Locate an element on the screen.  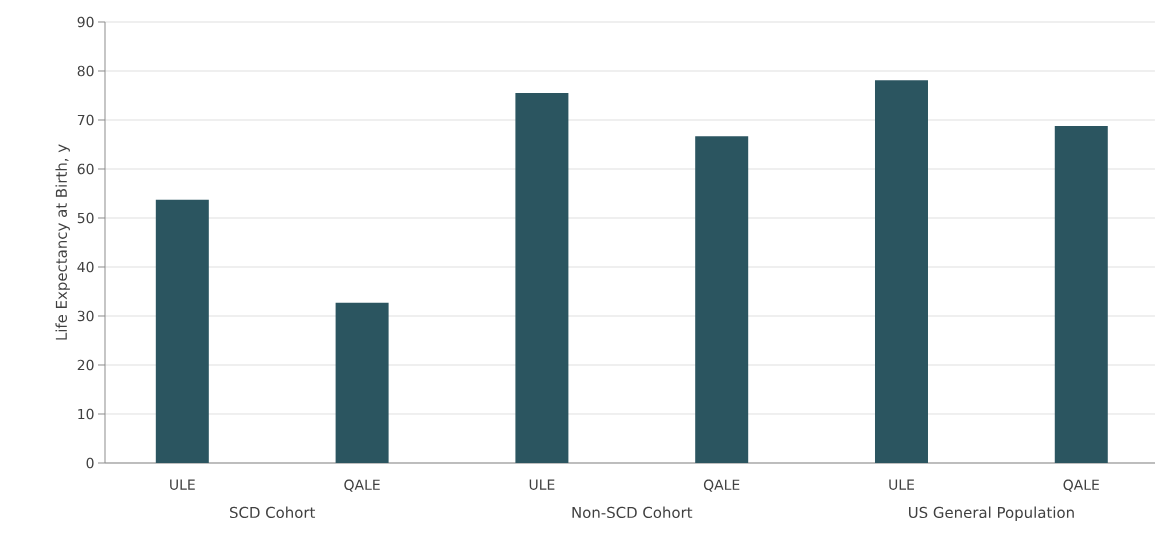
text: Non-SCD Cohort is located at coordinates (632, 512).